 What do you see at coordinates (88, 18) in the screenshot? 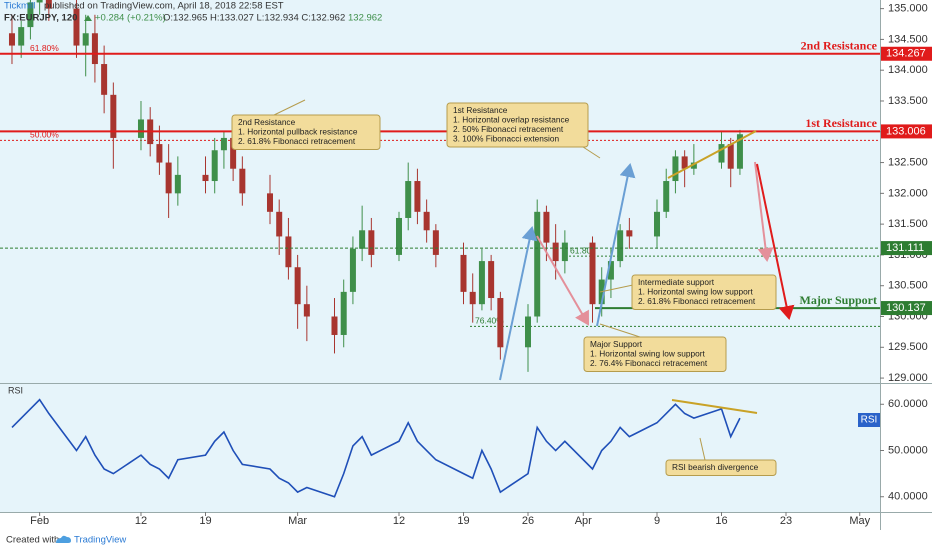
I see `up-icon` at bounding box center [88, 18].